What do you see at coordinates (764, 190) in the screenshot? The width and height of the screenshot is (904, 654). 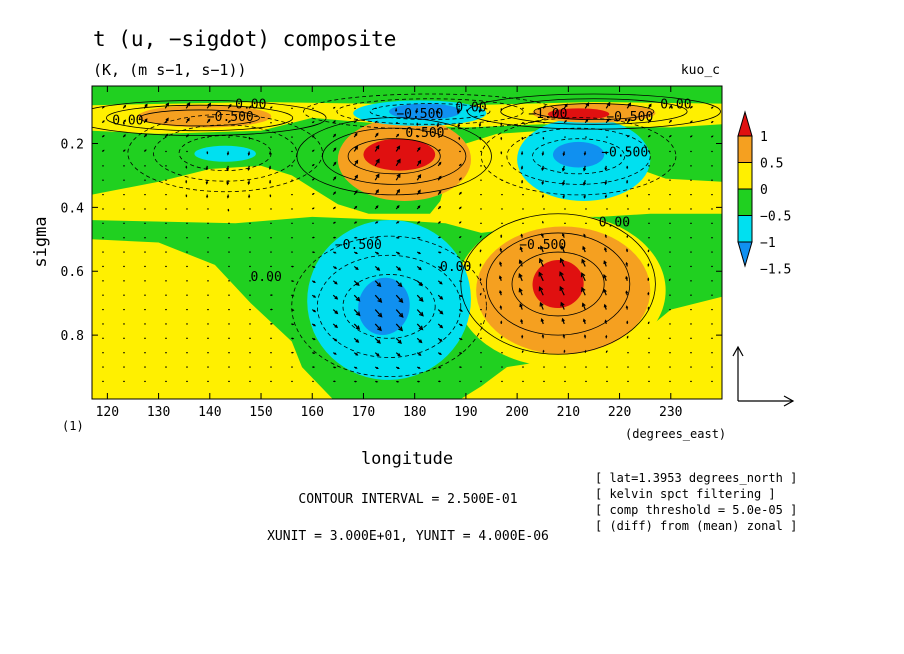 I see `colorbar-label: 0` at bounding box center [764, 190].